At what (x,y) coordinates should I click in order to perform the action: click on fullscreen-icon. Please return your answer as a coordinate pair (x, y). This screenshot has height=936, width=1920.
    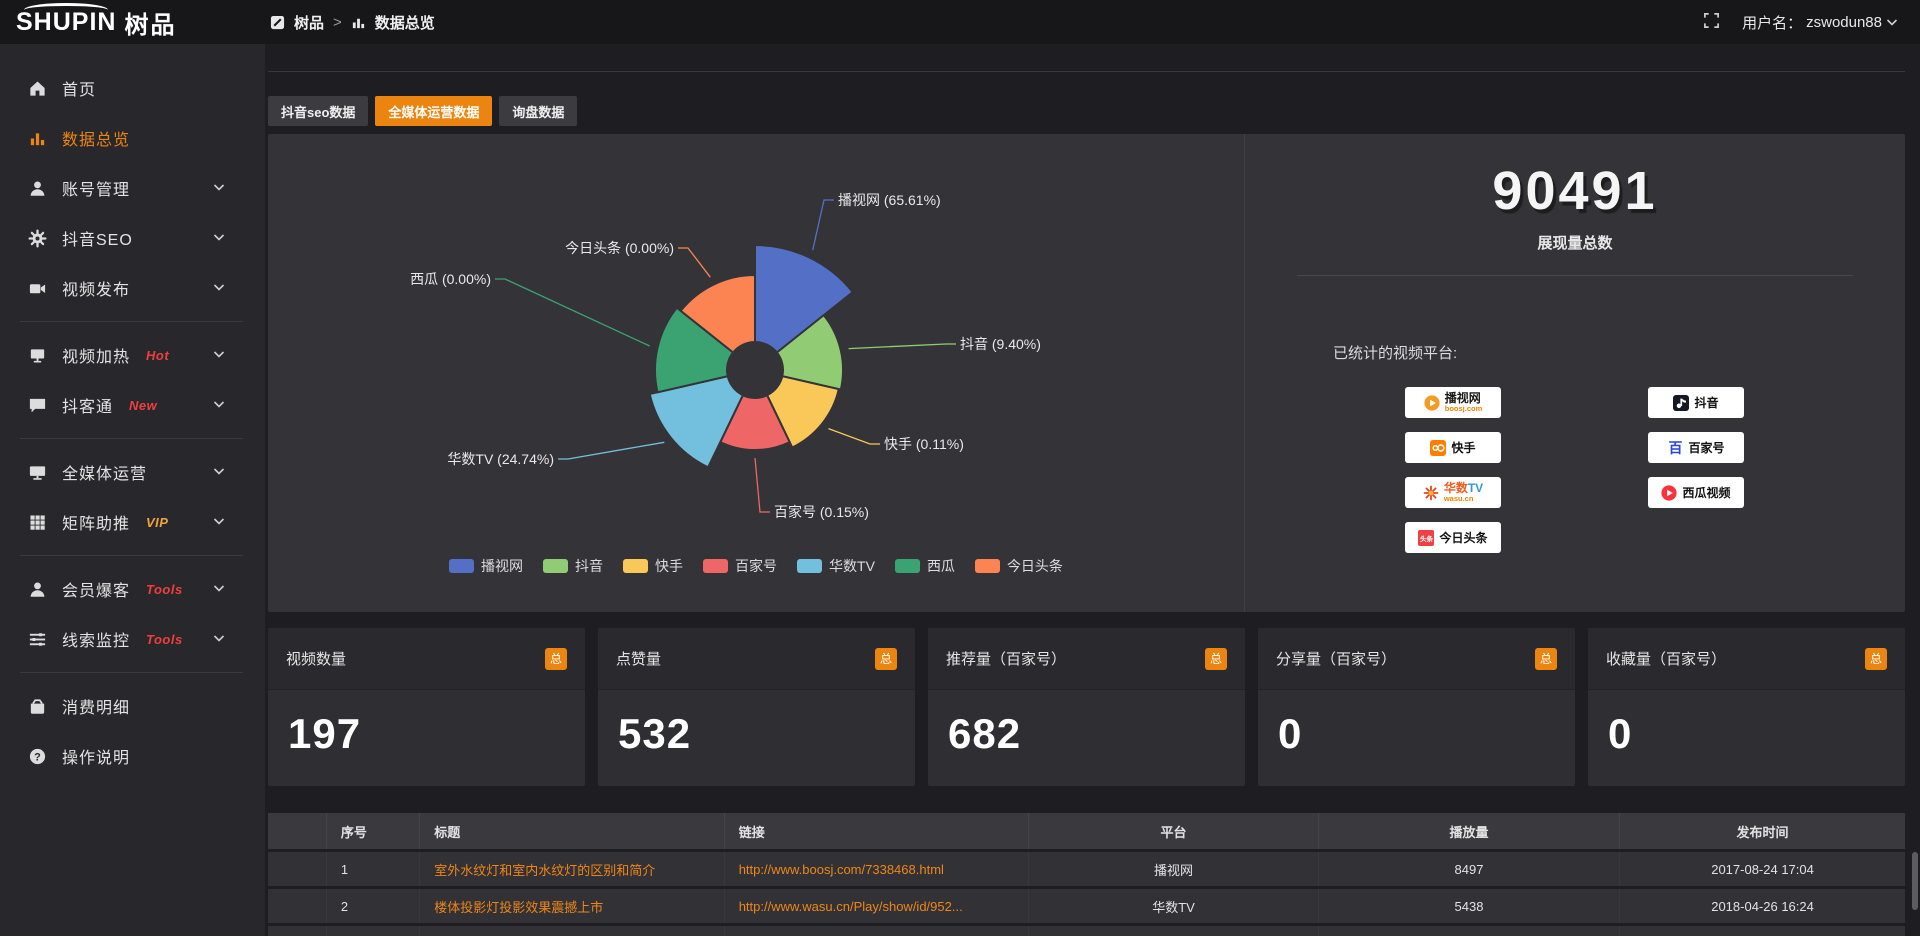
    Looking at the image, I should click on (1711, 22).